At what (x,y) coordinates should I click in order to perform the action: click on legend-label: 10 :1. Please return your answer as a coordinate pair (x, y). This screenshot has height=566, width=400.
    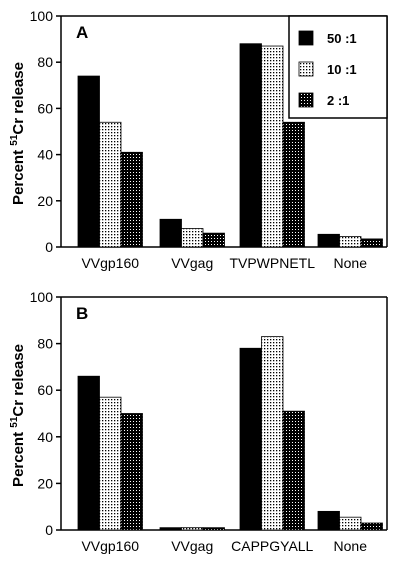
    Looking at the image, I should click on (342, 69).